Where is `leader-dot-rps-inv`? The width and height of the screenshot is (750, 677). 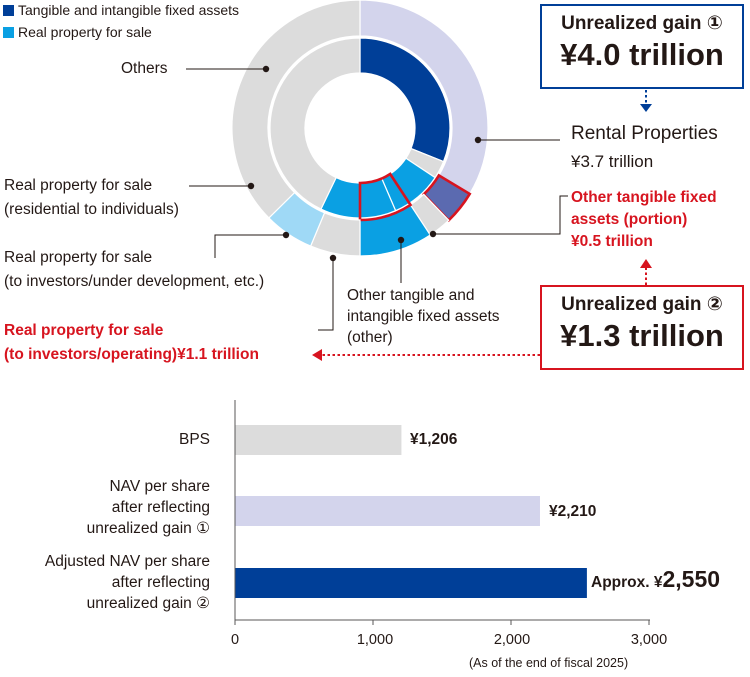 leader-dot-rps-inv is located at coordinates (286, 235).